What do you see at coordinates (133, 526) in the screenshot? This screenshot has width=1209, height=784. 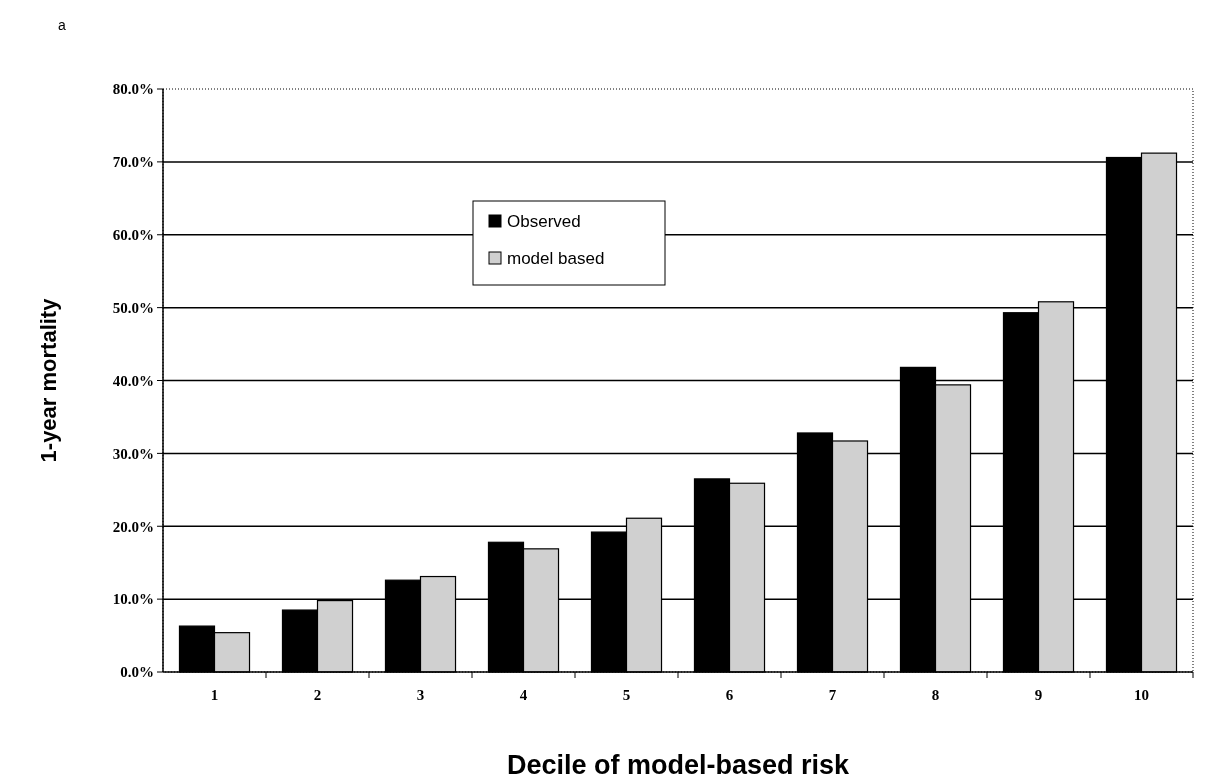 I see `y-tick-label: 20.0%` at bounding box center [133, 526].